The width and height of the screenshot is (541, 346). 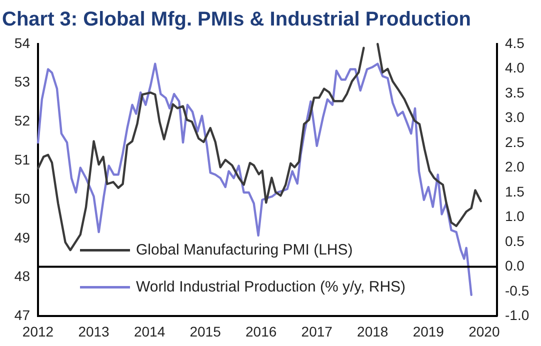 I want to click on y-tick-label: 49, so click(x=22, y=237).